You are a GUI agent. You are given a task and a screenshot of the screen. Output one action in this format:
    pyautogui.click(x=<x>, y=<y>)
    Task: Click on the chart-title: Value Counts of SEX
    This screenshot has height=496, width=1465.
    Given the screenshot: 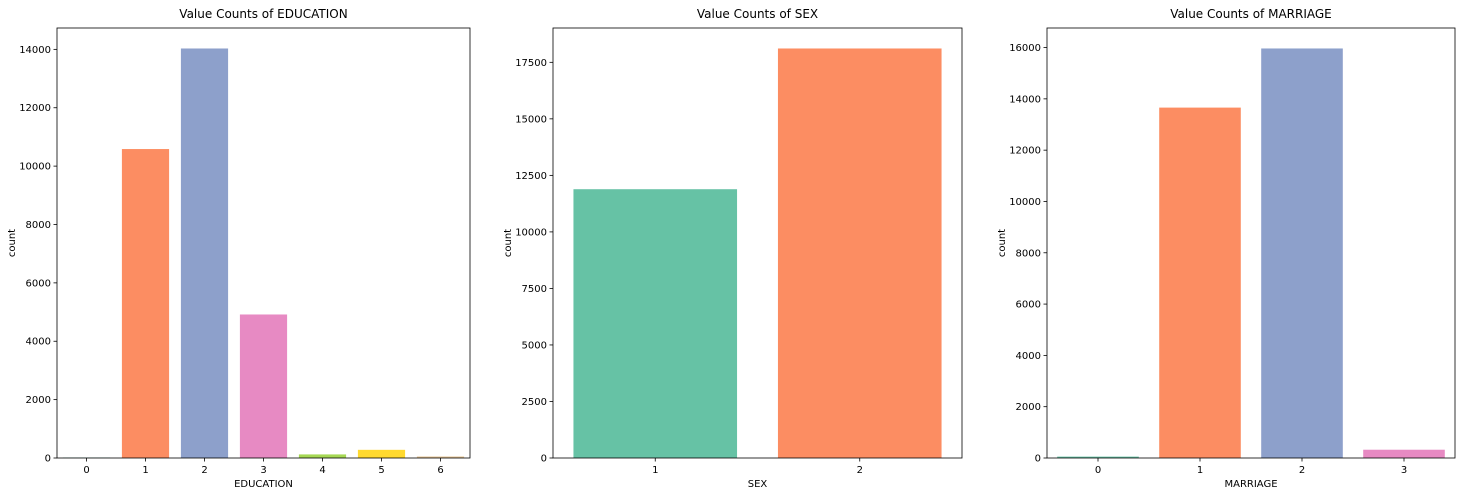 What is the action you would take?
    pyautogui.click(x=757, y=14)
    